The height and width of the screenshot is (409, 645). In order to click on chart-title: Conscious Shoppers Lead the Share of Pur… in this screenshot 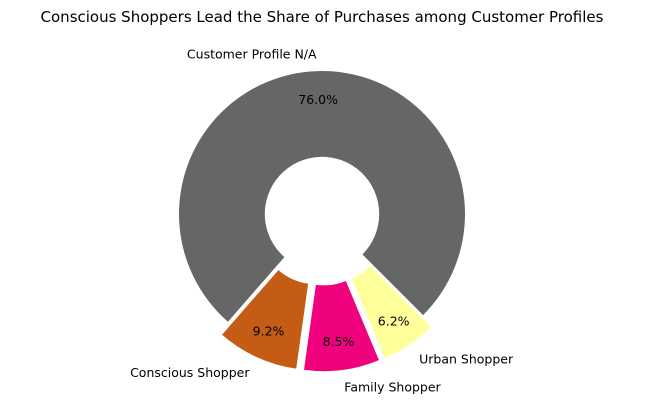, I will do `click(322, 17)`.